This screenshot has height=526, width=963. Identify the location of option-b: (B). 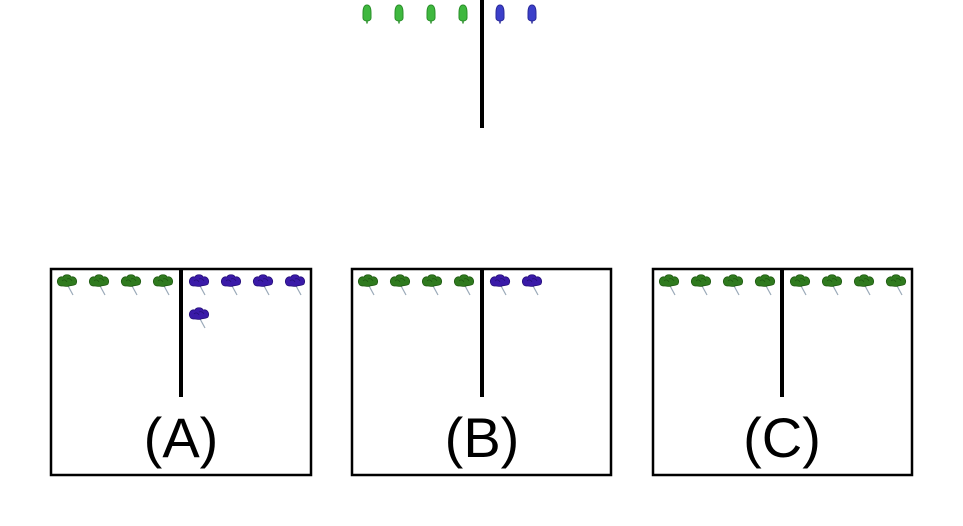
(481, 372).